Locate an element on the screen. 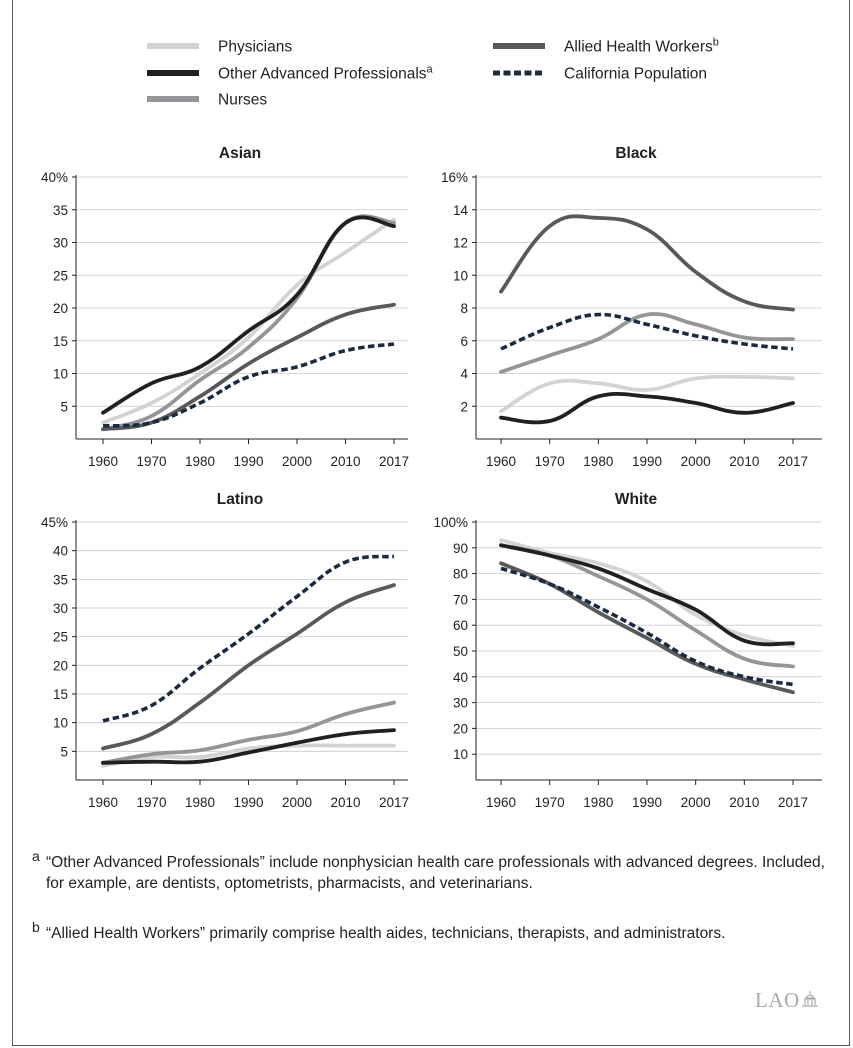 The width and height of the screenshot is (853, 1048). series-line-latino-allied-health-workers is located at coordinates (248, 667).